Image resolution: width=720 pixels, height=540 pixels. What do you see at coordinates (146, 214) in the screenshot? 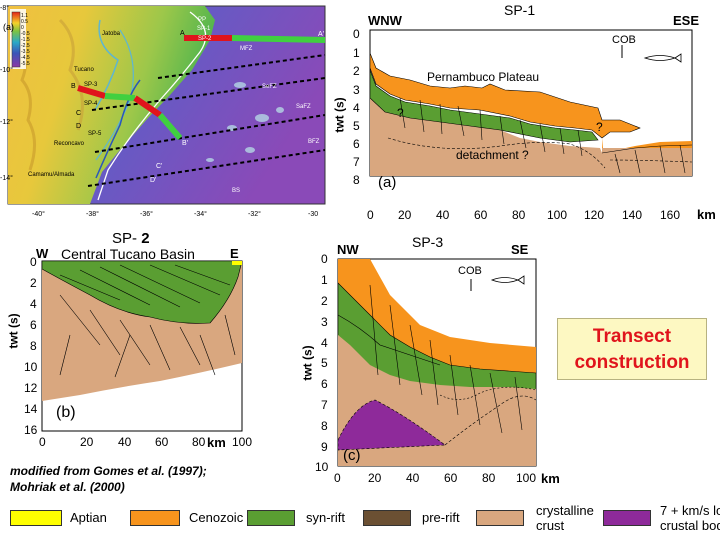
I see `svg-text: -36°` at bounding box center [146, 214].